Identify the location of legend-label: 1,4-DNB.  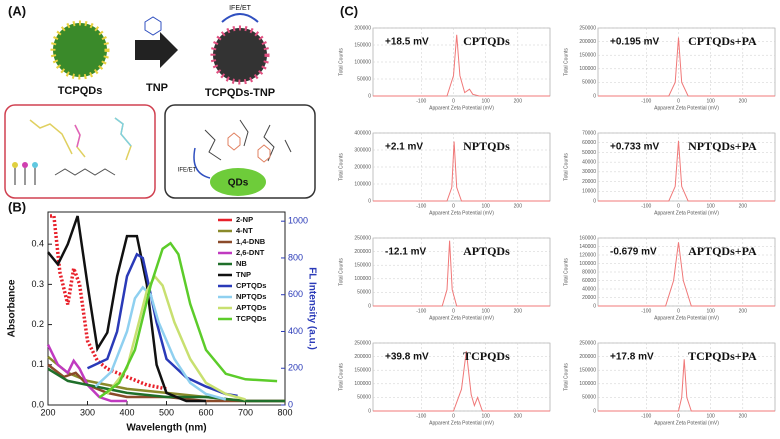
(251, 241).